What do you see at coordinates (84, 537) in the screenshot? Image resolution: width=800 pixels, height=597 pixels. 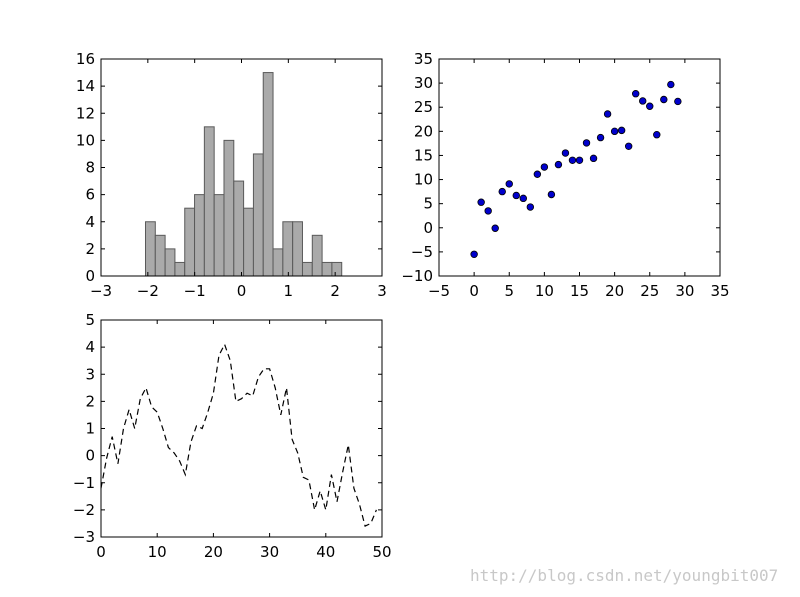 I see `y-tick-label: −3` at bounding box center [84, 537].